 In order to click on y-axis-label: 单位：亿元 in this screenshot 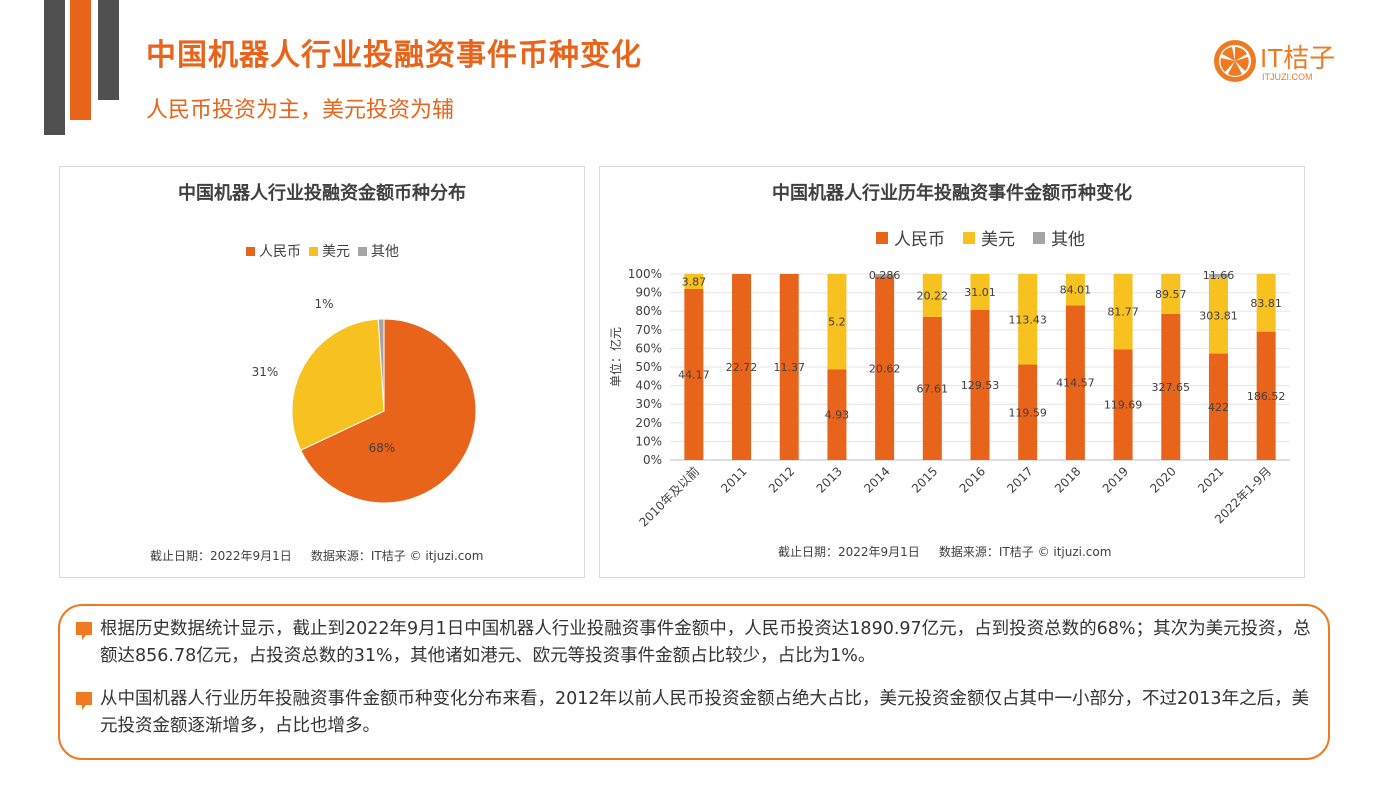, I will do `click(615, 357)`.